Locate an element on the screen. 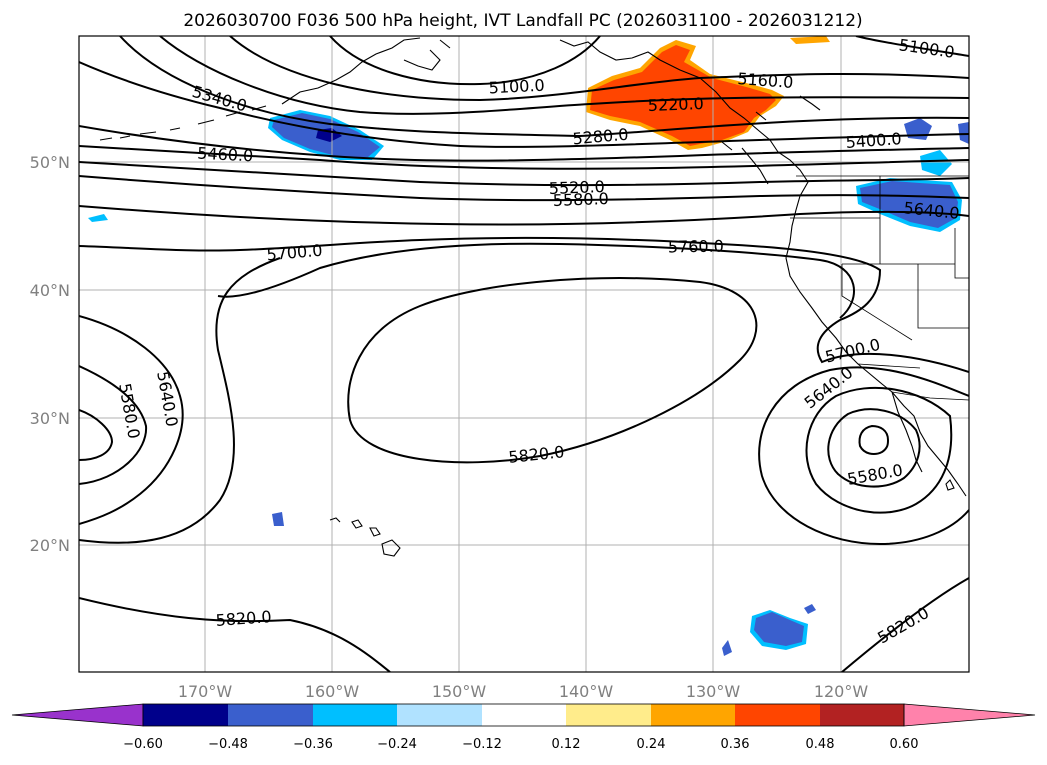  ivt-negative-speck4 is located at coordinates (98, 218).